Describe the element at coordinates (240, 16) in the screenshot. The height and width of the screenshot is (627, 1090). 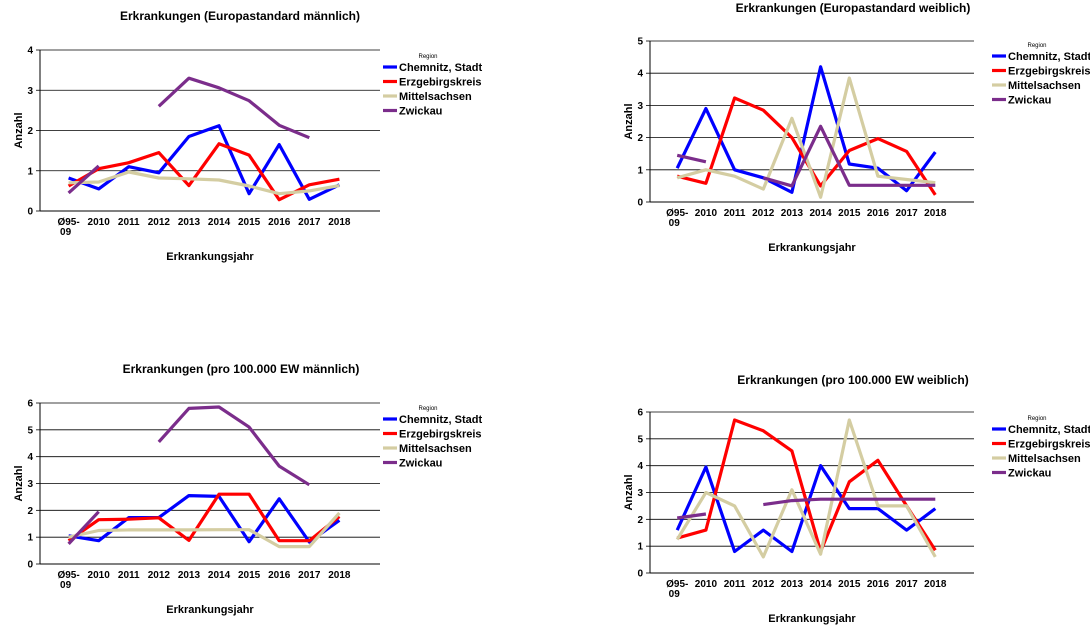
I see `chart-title: Erkrankungen (Europastandard männlich)` at that location.